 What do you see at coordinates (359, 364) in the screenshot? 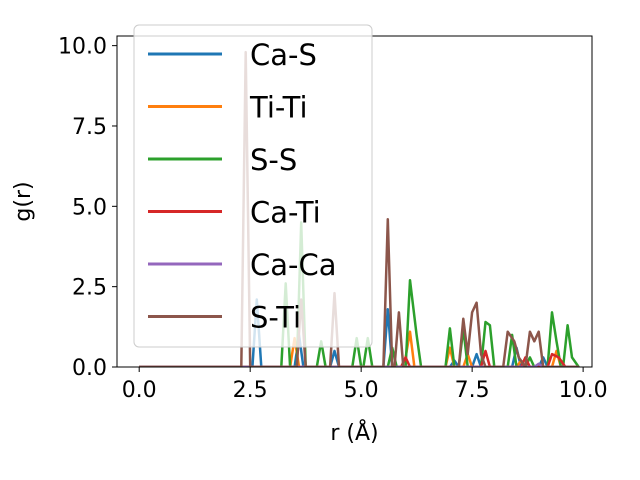
I see `series-line-ca-ca` at bounding box center [359, 364].